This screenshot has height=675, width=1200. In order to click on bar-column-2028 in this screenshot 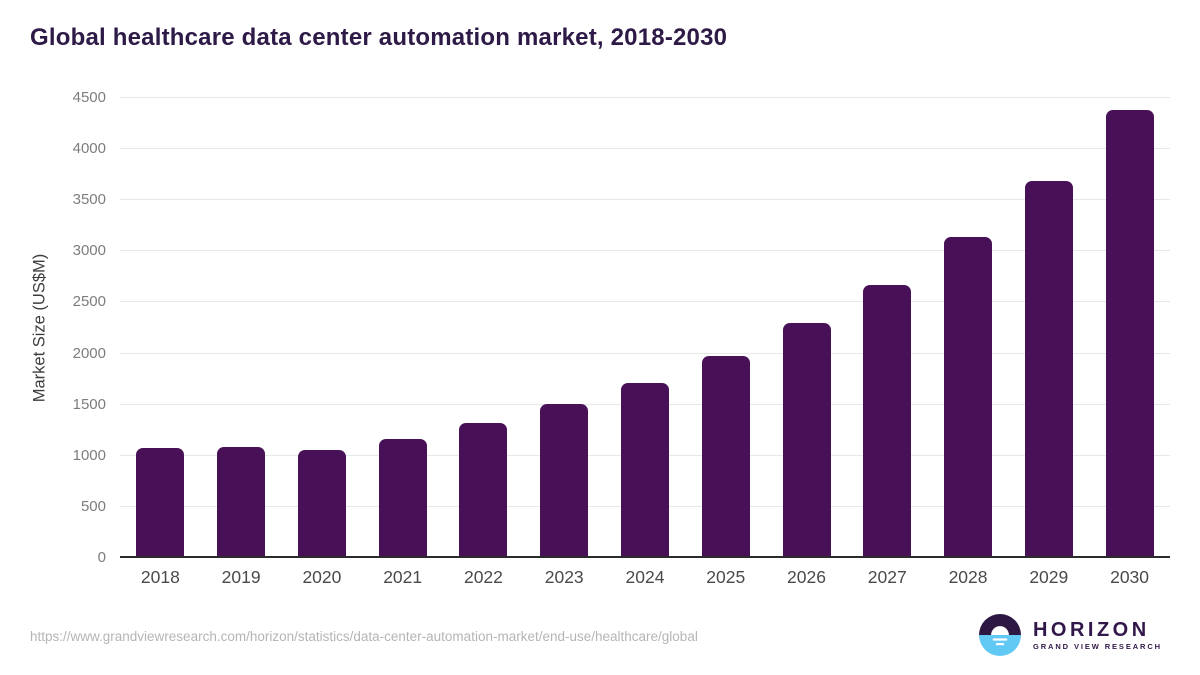, I will do `click(968, 328)`.